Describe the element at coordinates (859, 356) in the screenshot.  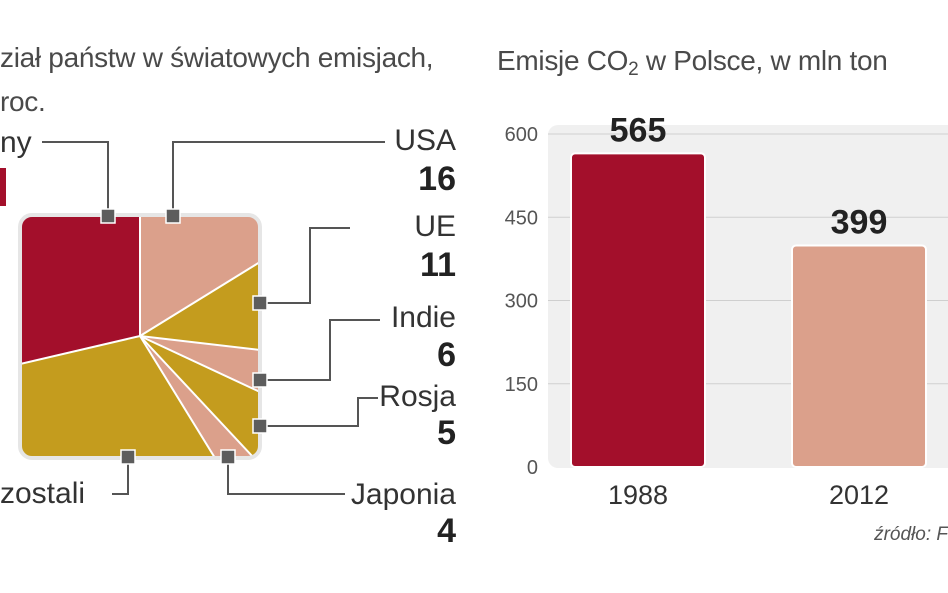
I see `bar-2012` at that location.